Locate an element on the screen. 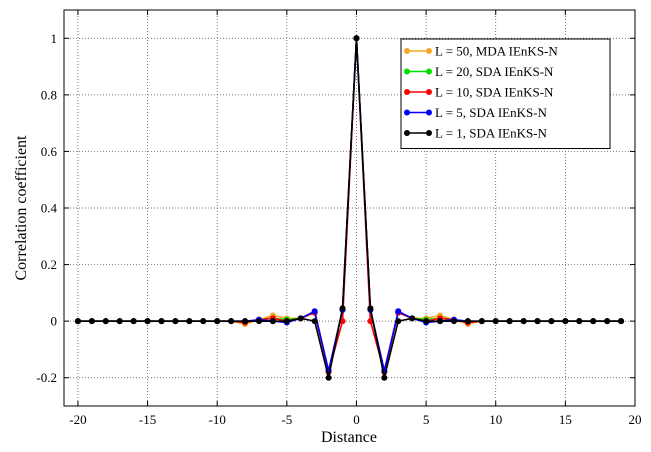  legend-entry: L = 5, SDA IEnKS-N is located at coordinates (476, 112).